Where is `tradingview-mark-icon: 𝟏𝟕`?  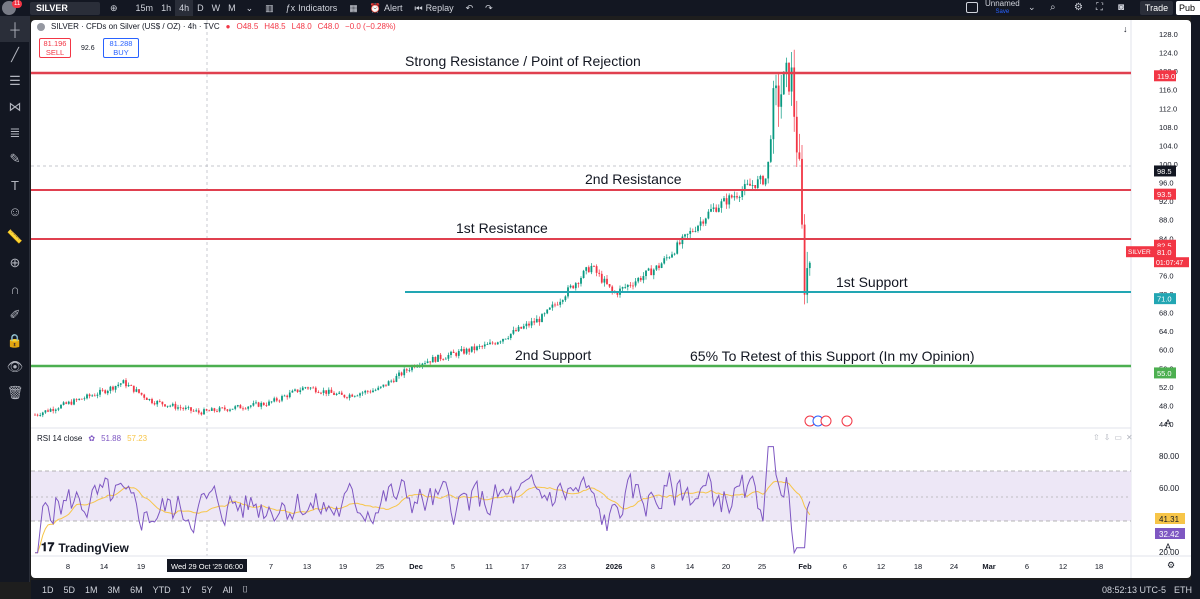 tradingview-mark-icon: 𝟏𝟕 is located at coordinates (48, 547).